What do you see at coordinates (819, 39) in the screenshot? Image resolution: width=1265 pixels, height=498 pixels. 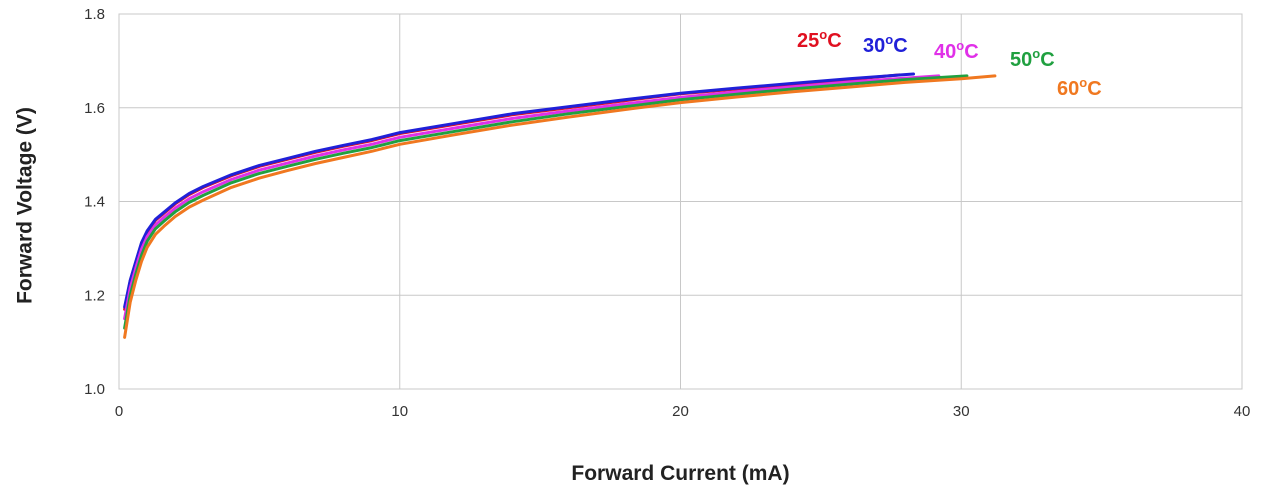 I see `series-label-25c: 25oC` at bounding box center [819, 39].